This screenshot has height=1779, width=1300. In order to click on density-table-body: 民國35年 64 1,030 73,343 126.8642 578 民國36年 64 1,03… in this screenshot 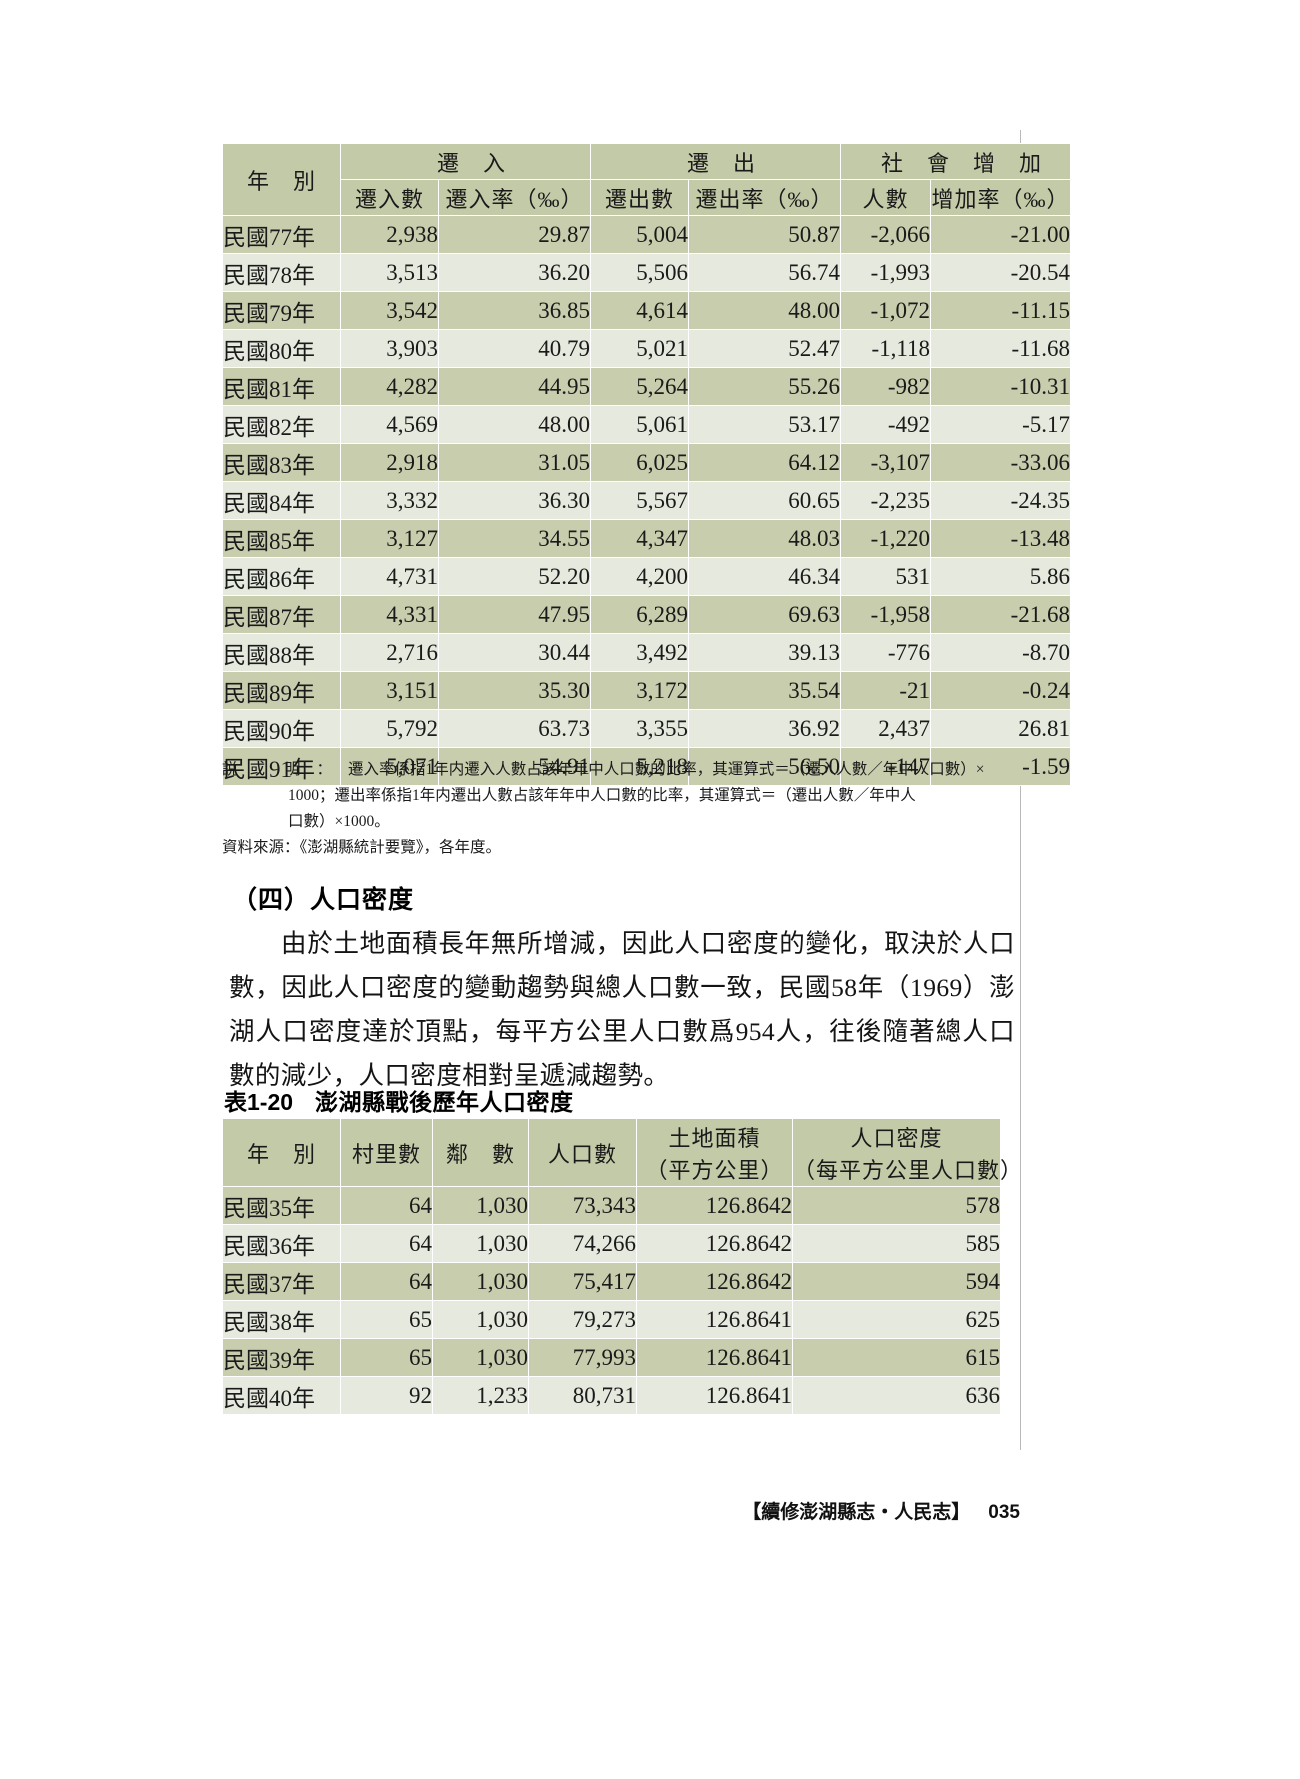, I will do `click(611, 1300)`.